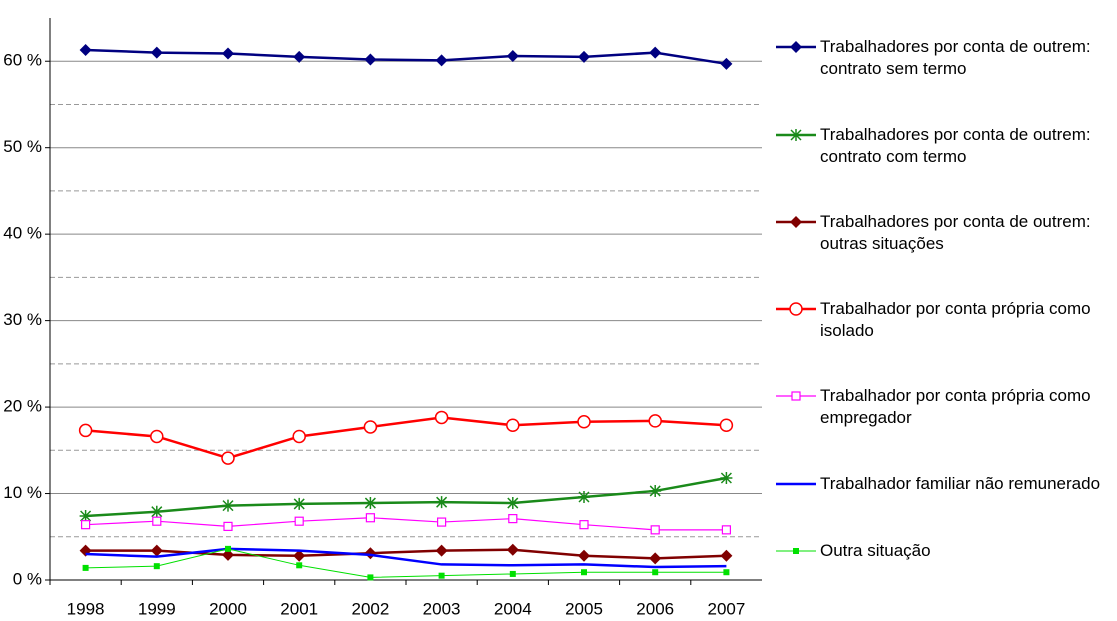 The height and width of the screenshot is (621, 1117). I want to click on y-tick-label: 50 %, so click(22, 146).